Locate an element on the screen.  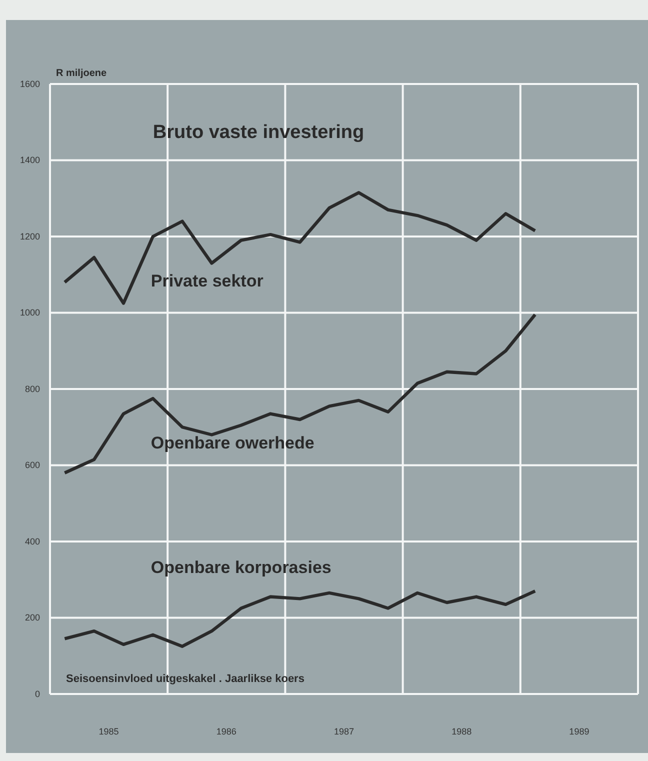
x-tick-label: 1989 is located at coordinates (579, 731).